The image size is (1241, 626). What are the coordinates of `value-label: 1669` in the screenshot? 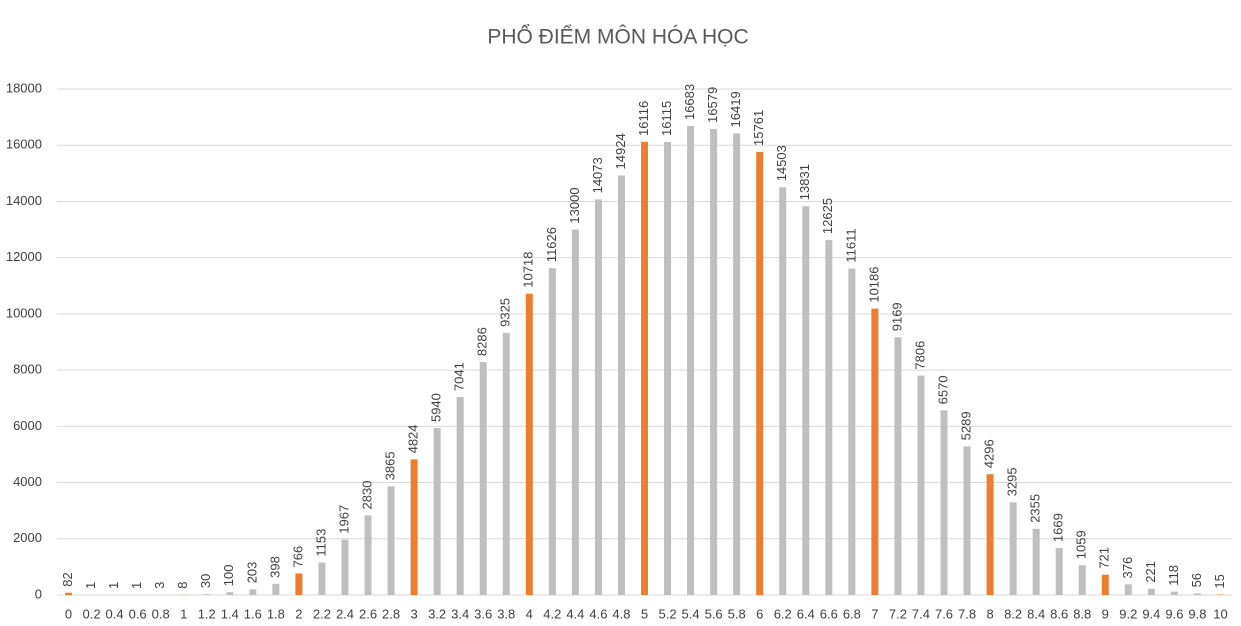 It's located at (1058, 527).